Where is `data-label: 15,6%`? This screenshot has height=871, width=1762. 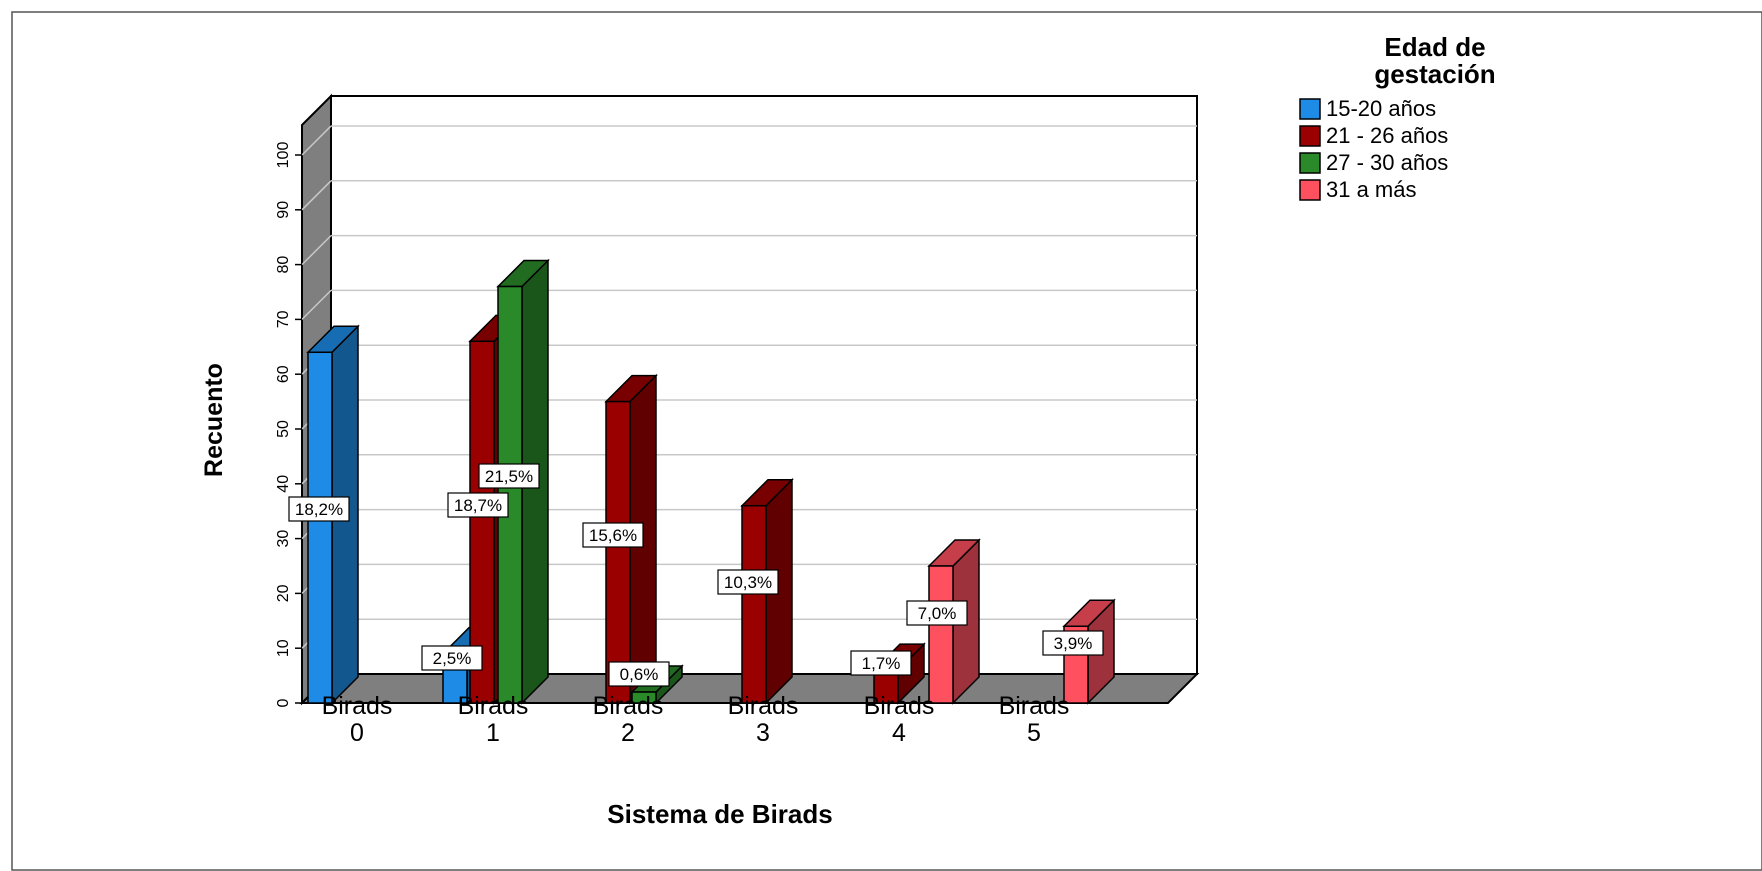
data-label: 15,6% is located at coordinates (613, 535).